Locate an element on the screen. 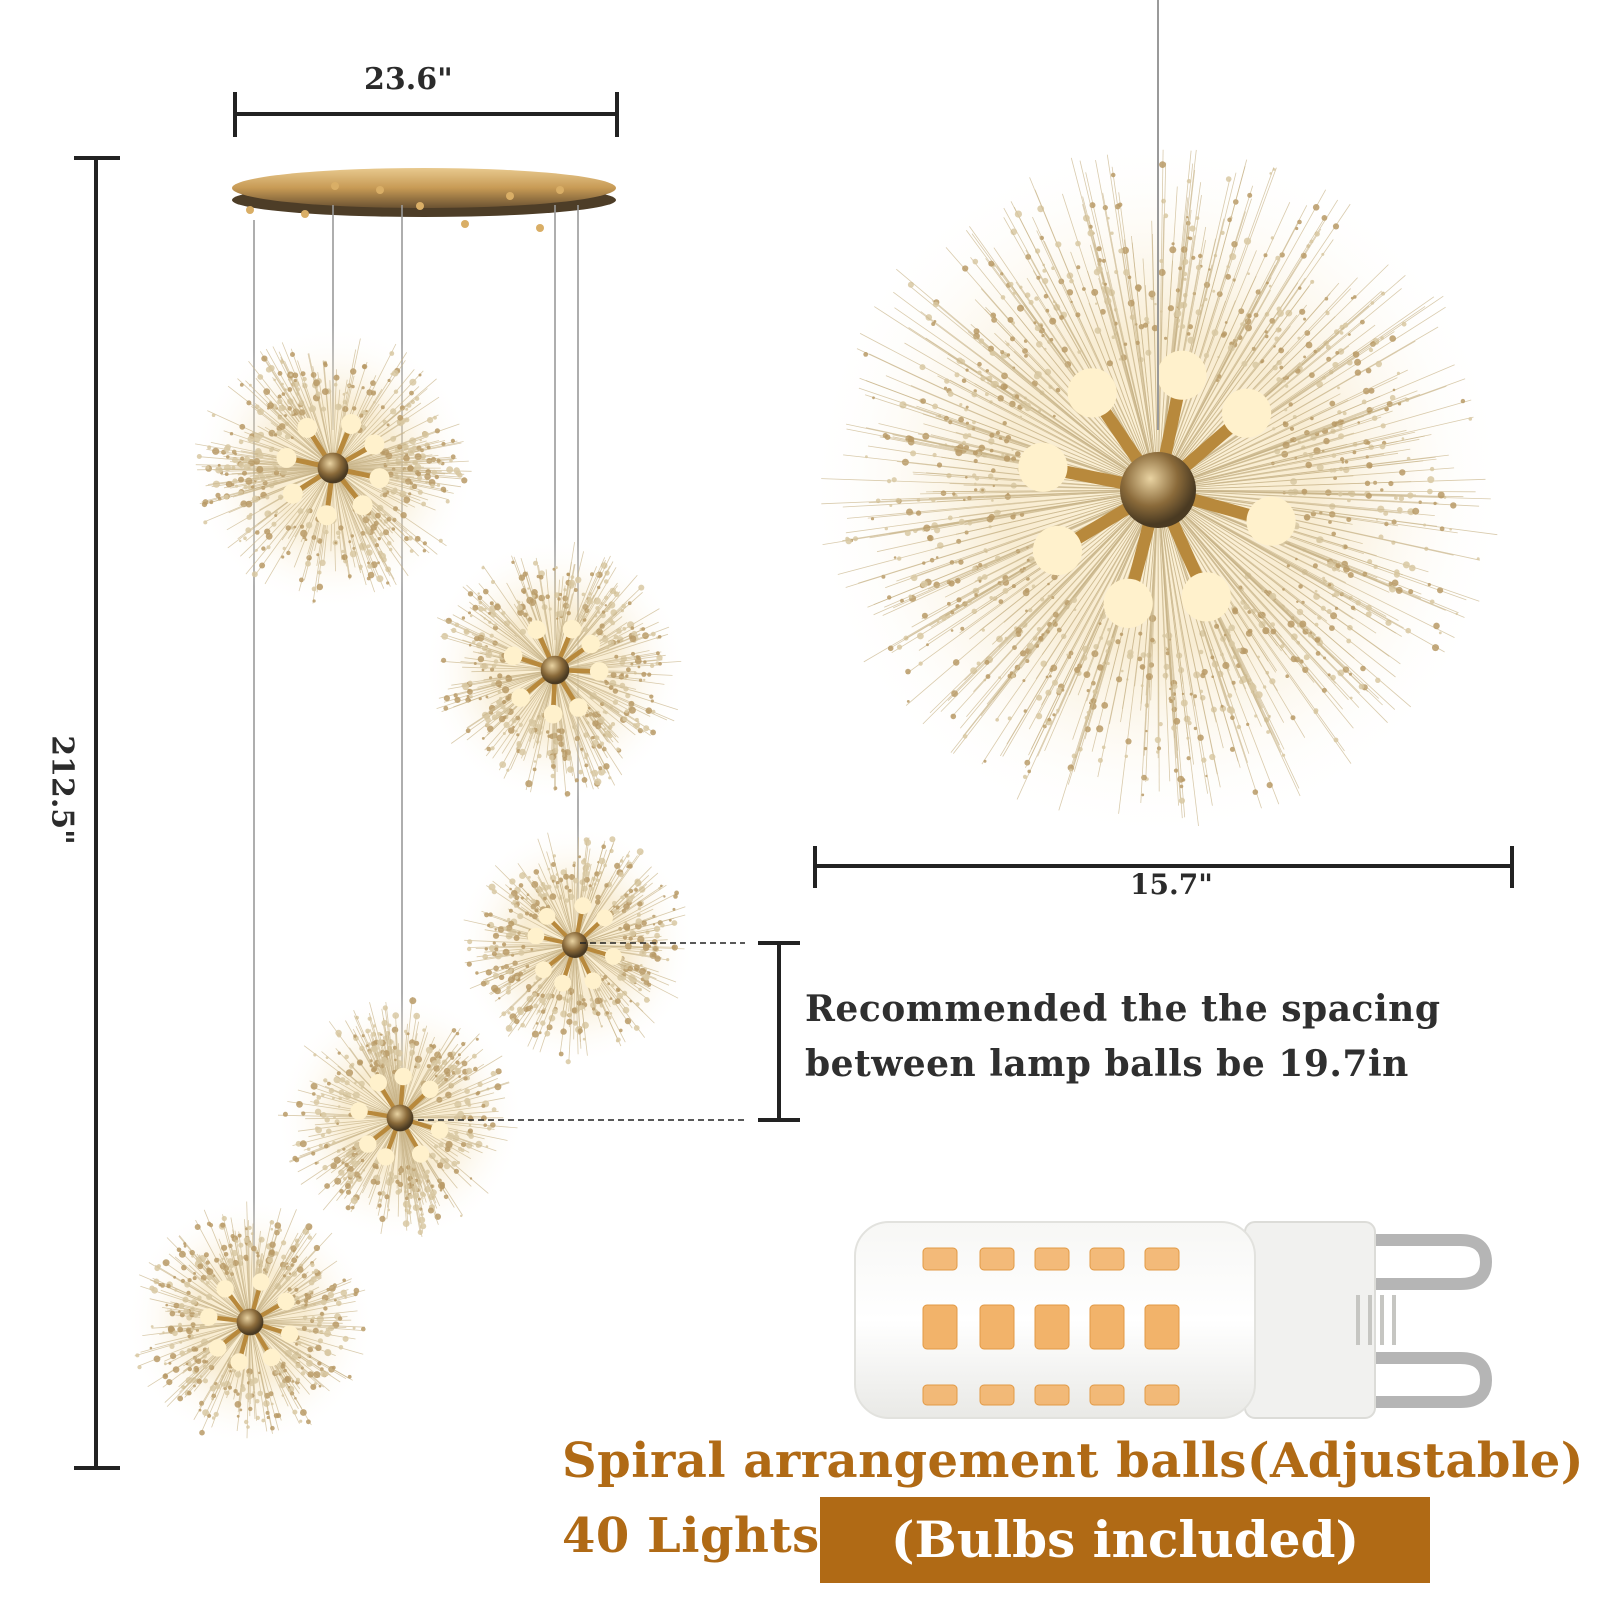 This screenshot has height=1600, width=1600. bulbs-included-badge: (Bulbs included) is located at coordinates (1125, 1540).